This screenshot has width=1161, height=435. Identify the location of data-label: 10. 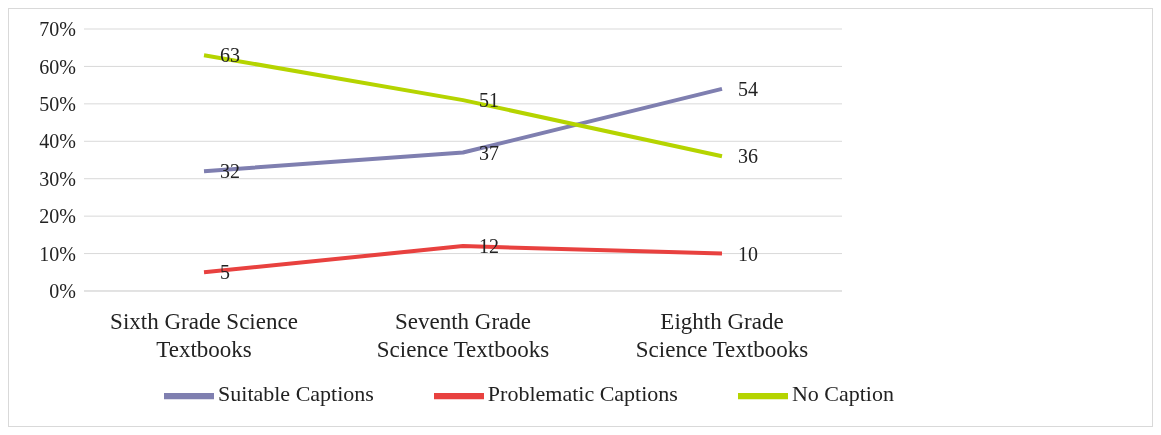
(748, 253).